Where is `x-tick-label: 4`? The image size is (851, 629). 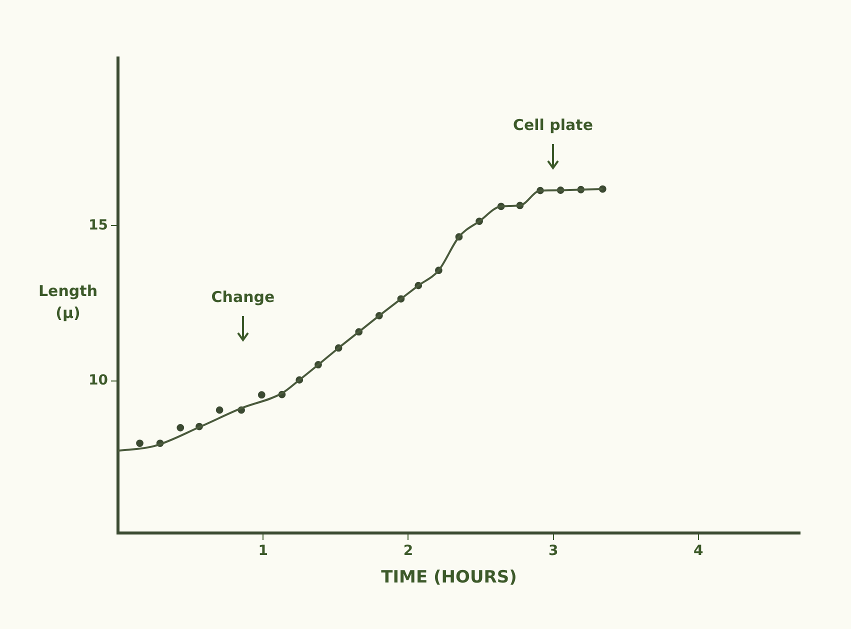 x-tick-label: 4 is located at coordinates (699, 551).